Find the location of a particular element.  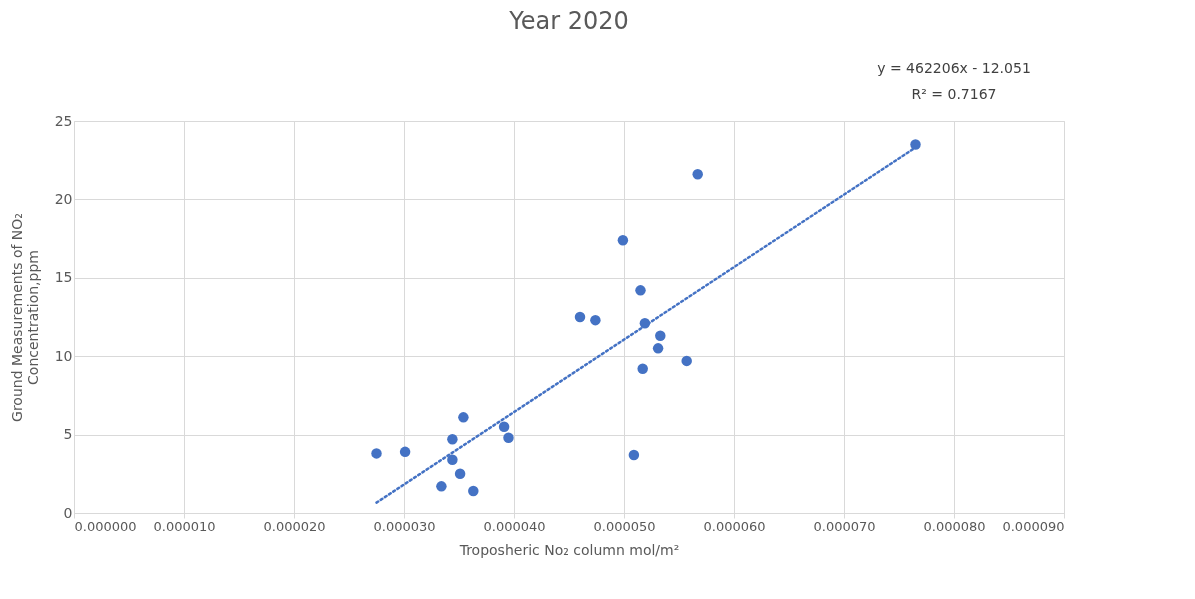

y-tick-label: 5 is located at coordinates (68, 434).